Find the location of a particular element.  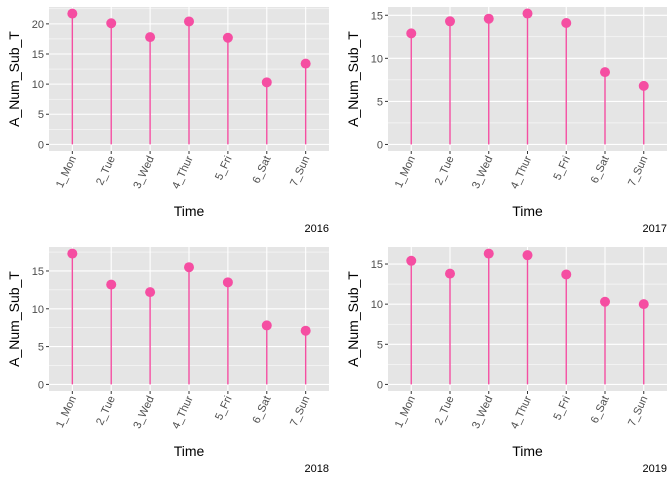

chart-caption: 2018 is located at coordinates (317, 469).